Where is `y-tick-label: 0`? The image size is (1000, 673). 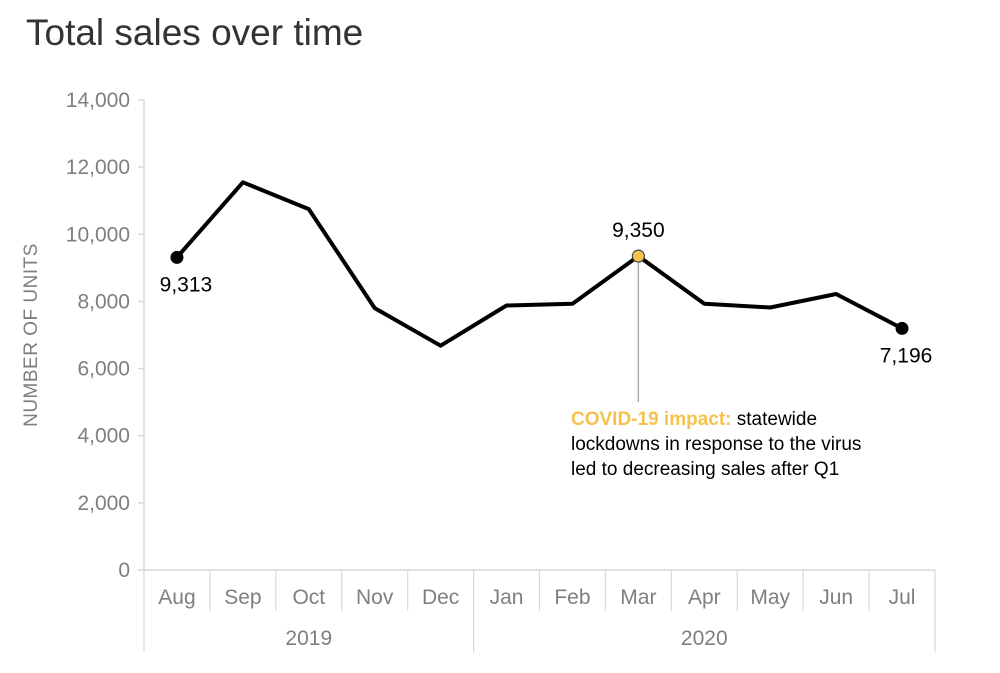
y-tick-label: 0 is located at coordinates (124, 570).